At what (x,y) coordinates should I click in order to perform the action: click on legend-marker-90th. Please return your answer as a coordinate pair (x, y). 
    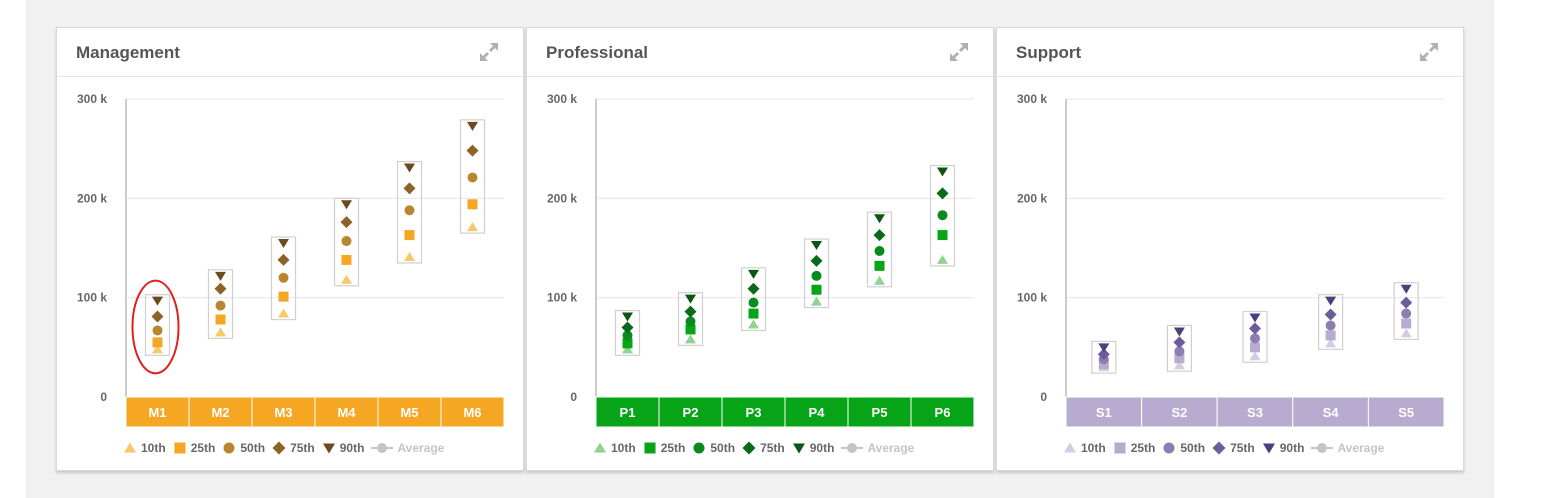
    Looking at the image, I should click on (1268, 448).